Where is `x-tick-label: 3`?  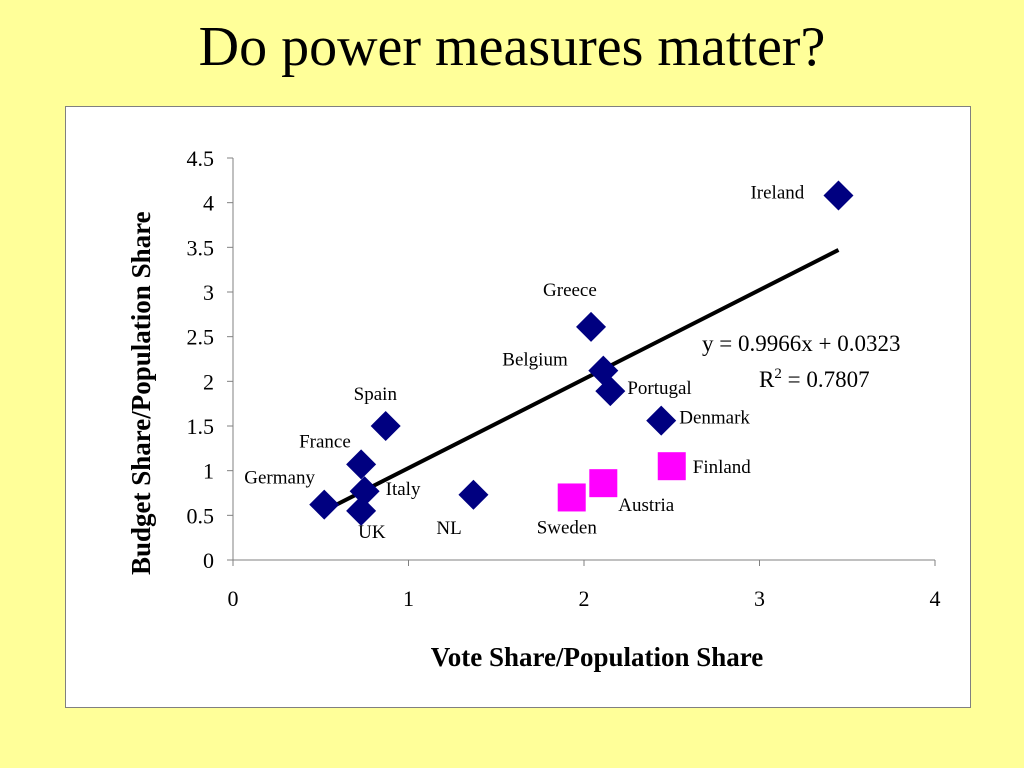
x-tick-label: 3 is located at coordinates (759, 598).